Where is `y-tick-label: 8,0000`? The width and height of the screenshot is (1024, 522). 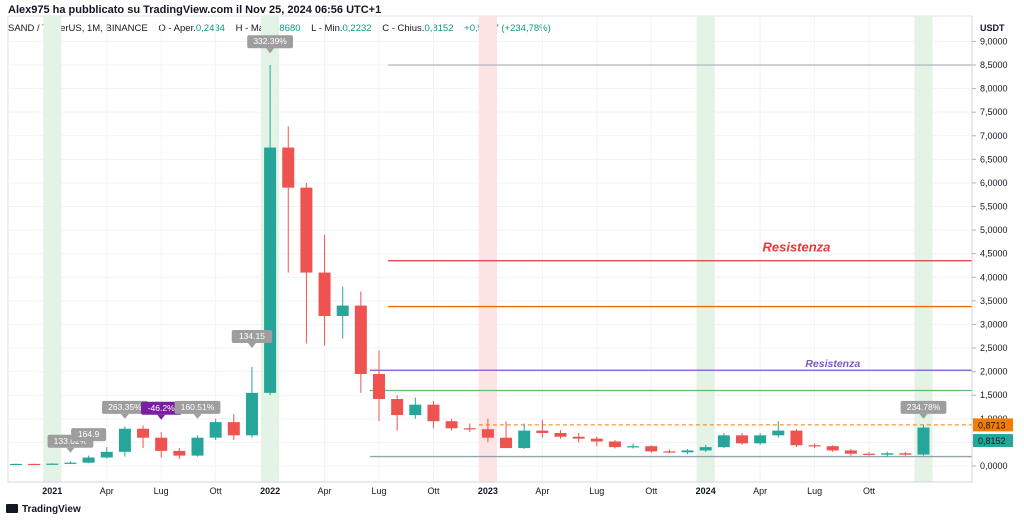 y-tick-label: 8,0000 is located at coordinates (994, 89).